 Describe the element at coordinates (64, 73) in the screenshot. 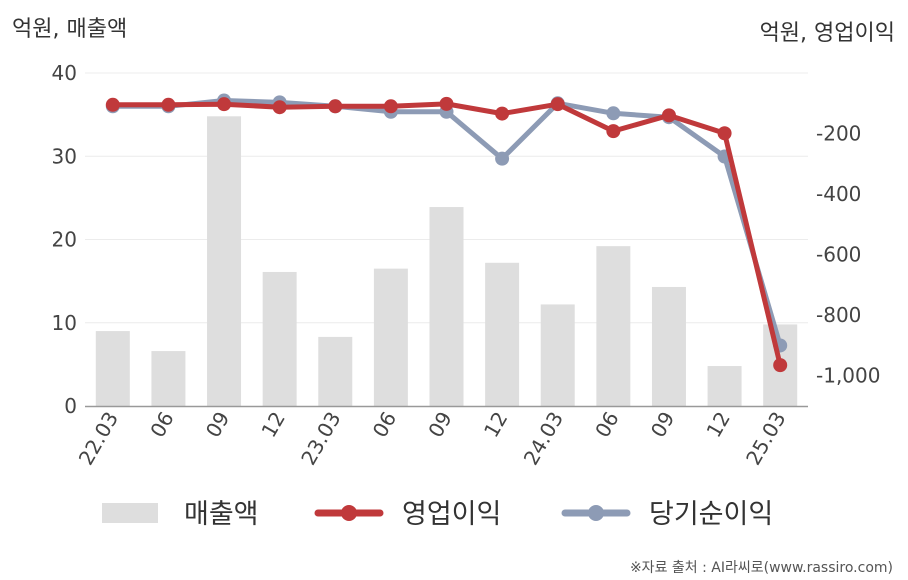

I see `left-tick-label: 40` at that location.